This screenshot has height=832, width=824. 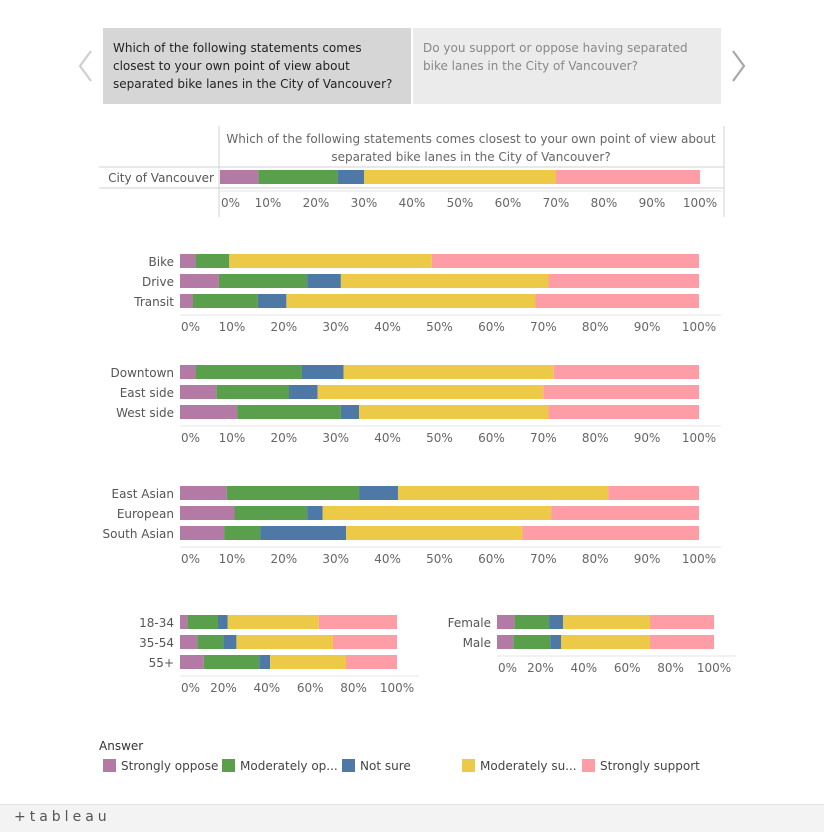 What do you see at coordinates (209, 412) in the screenshot?
I see `bar-west-side-strongly-oppose` at bounding box center [209, 412].